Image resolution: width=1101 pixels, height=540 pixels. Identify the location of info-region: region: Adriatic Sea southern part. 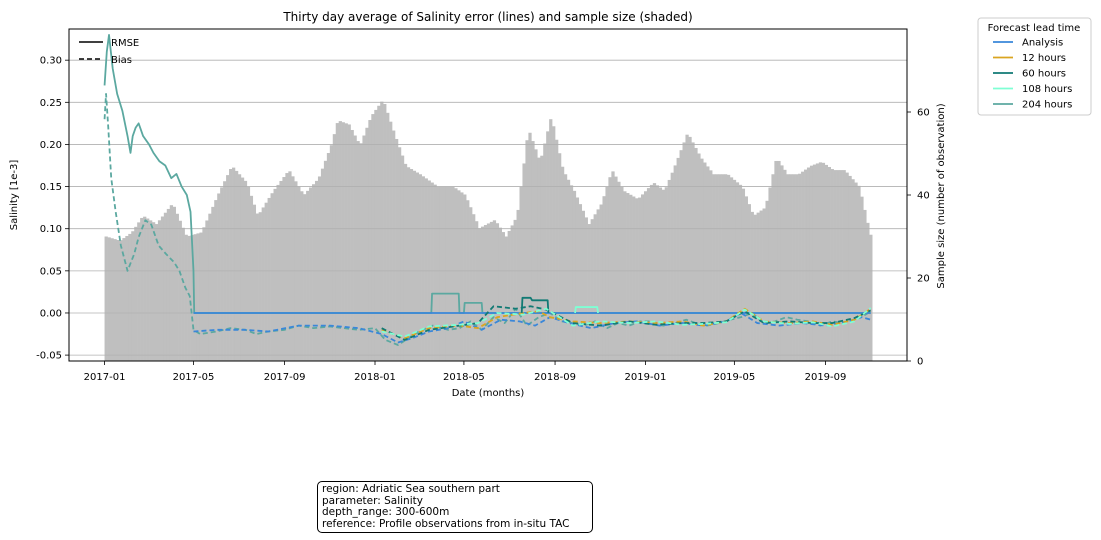
(411, 489).